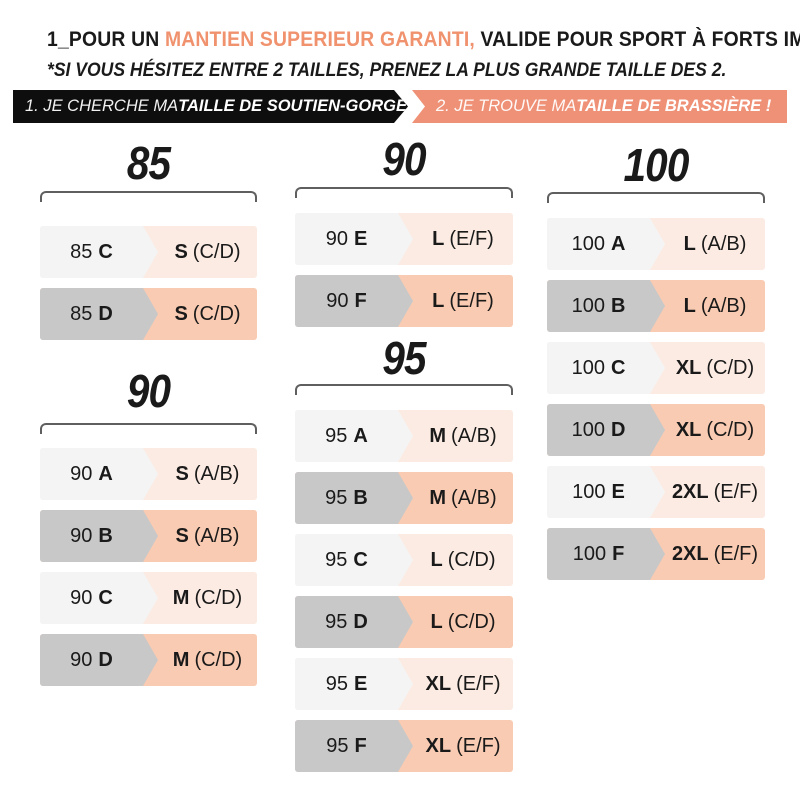 Image resolution: width=800 pixels, height=800 pixels. I want to click on source-size-cell: 100 F, so click(606, 554).